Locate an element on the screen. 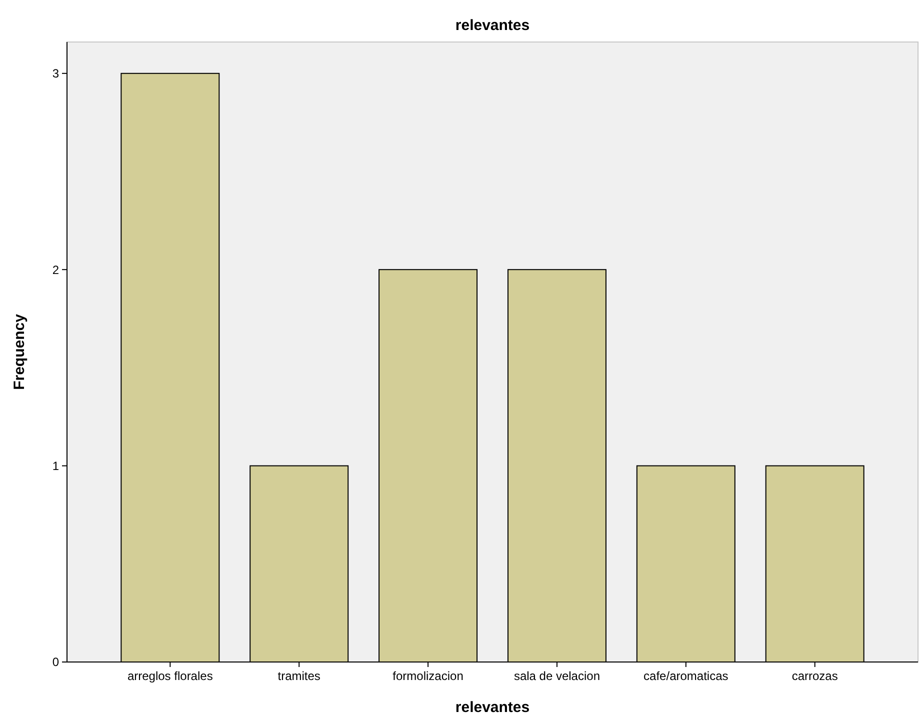 Image resolution: width=919 pixels, height=726 pixels. x-tick-label: sala de velacion is located at coordinates (557, 676).